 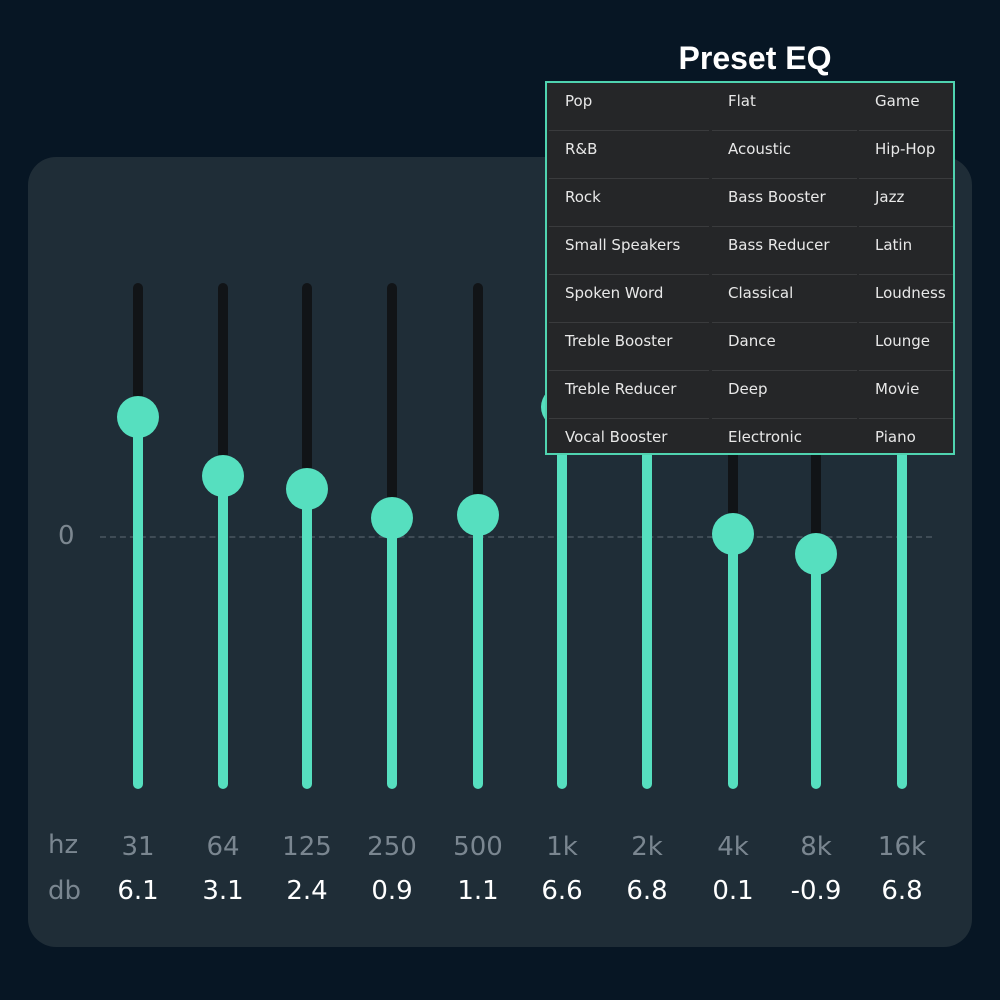 What do you see at coordinates (65, 891) in the screenshot?
I see `db-row-label: db` at bounding box center [65, 891].